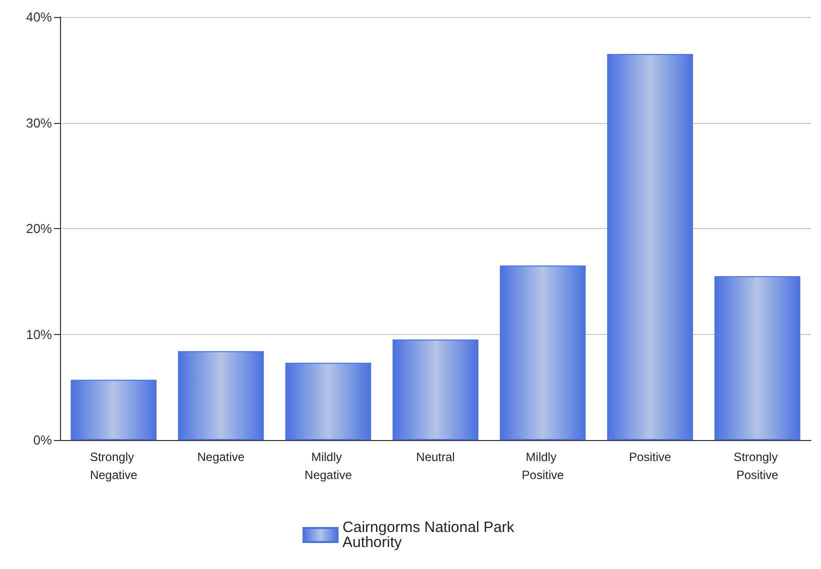 Image resolution: width=821 pixels, height=569 pixels. I want to click on x-tick-label: Strongly Negative, so click(114, 466).